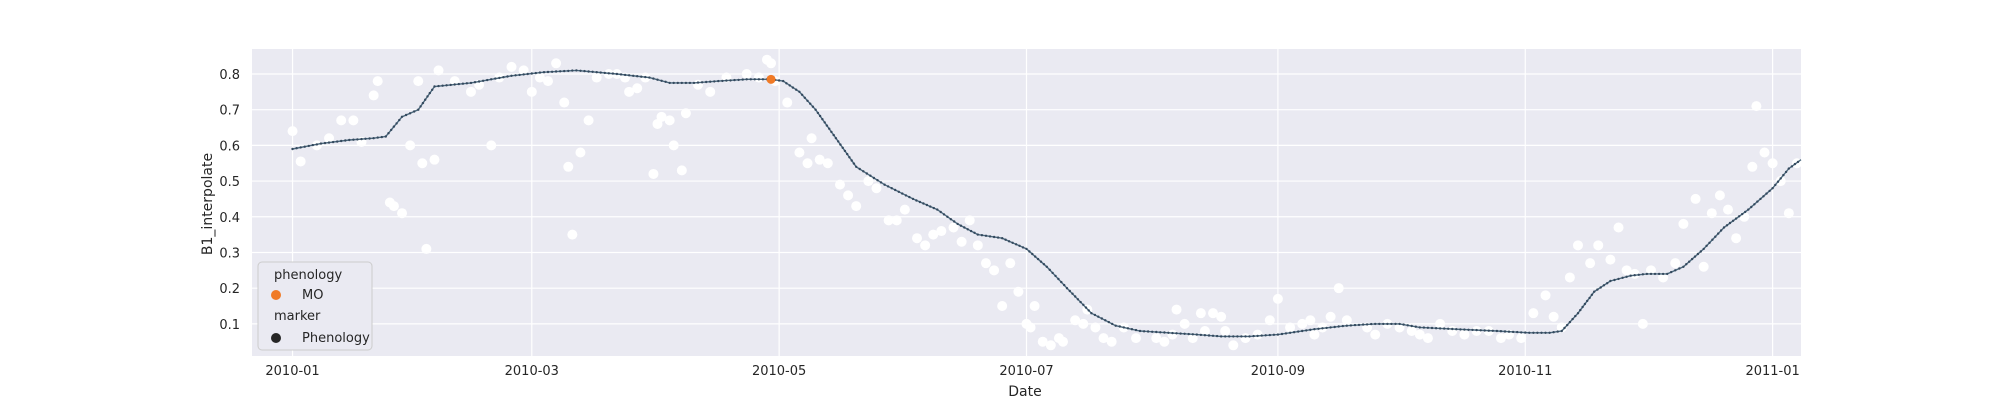 The image size is (2000, 404). What do you see at coordinates (312, 295) in the screenshot?
I see `legend-mo-label: MO` at bounding box center [312, 295].